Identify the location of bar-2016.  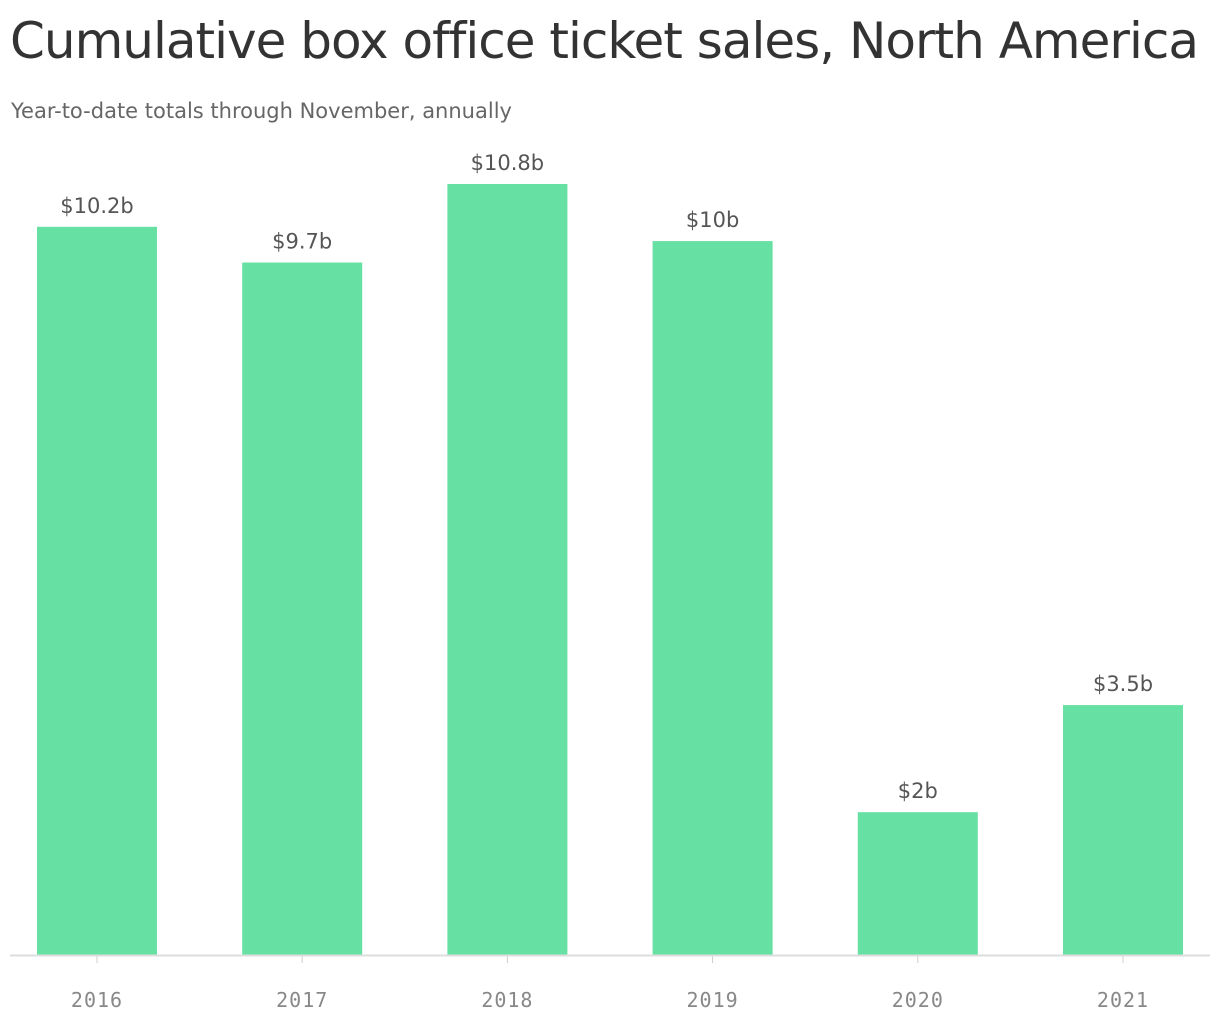
(97, 591).